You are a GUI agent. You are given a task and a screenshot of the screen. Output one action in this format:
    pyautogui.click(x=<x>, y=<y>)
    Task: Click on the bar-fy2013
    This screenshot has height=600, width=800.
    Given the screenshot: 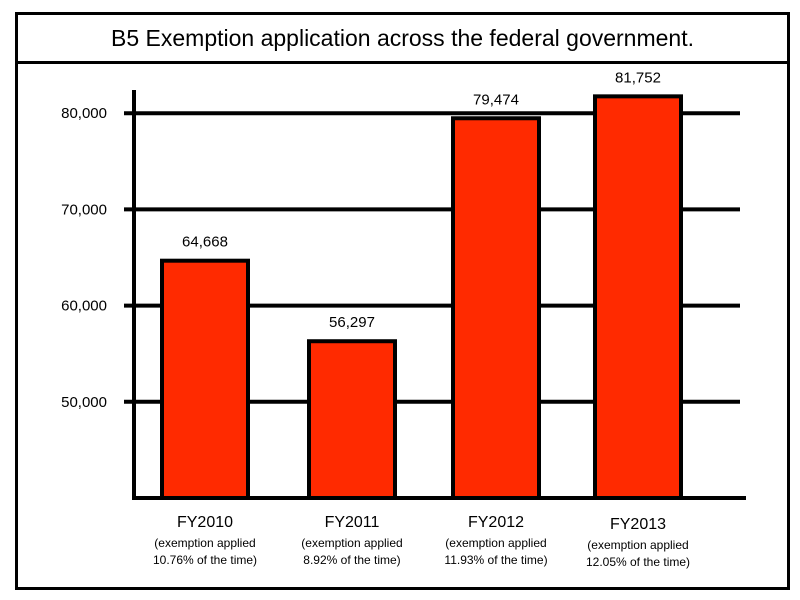 What is the action you would take?
    pyautogui.click(x=638, y=297)
    